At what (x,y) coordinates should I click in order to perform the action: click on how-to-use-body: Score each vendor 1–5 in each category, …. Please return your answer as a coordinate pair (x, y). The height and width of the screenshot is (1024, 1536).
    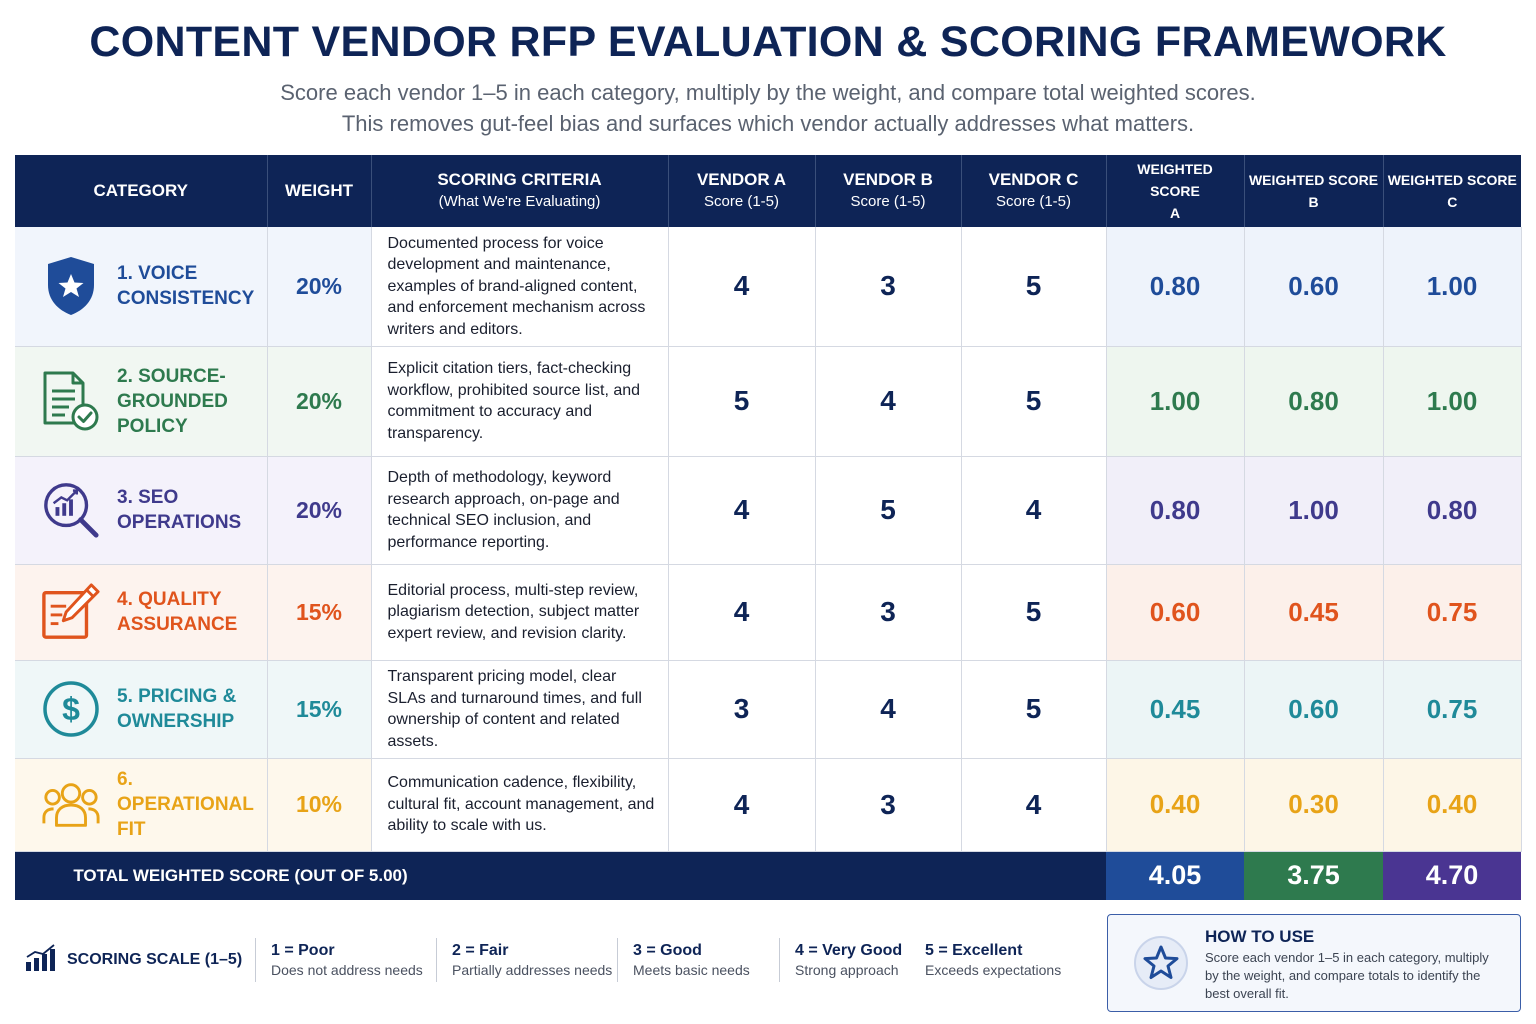
    Looking at the image, I should click on (1347, 975).